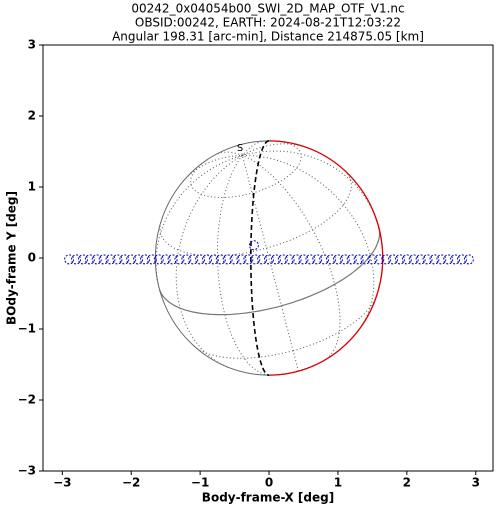 The width and height of the screenshot is (500, 509). Describe the element at coordinates (12, 258) in the screenshot. I see `y-axis-label: BOdy-frame Y [deg]` at that location.